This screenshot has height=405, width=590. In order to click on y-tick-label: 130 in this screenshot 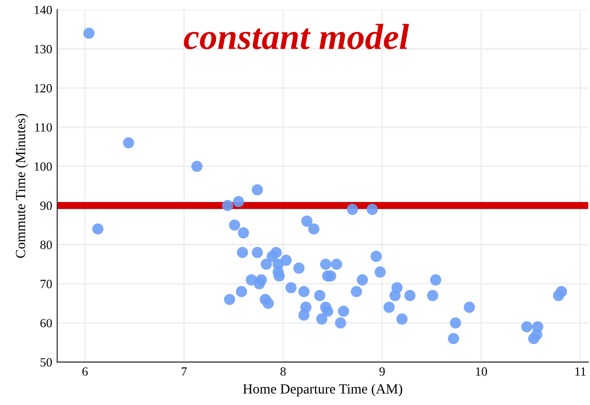, I will do `click(43, 49)`.